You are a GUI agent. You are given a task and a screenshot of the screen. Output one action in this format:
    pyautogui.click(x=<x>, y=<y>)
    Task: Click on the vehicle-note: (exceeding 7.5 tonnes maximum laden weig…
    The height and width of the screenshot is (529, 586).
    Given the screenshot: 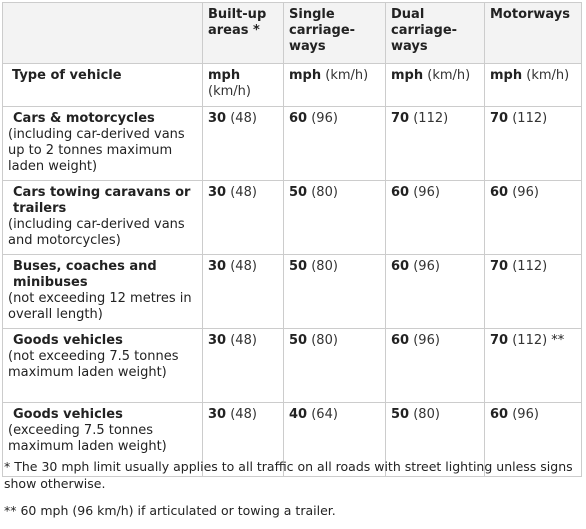 What is the action you would take?
    pyautogui.click(x=87, y=438)
    